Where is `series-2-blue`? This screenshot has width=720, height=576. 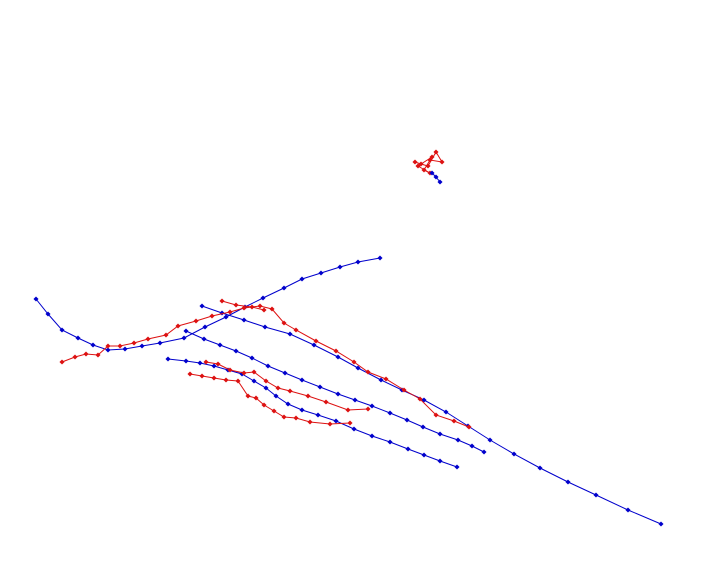 series-2-blue is located at coordinates (335, 391).